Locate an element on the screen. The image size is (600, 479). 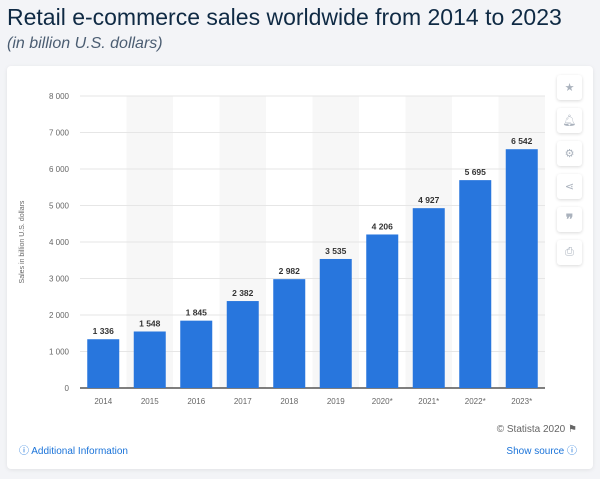
y-tick-label: 4 000 is located at coordinates (59, 242).